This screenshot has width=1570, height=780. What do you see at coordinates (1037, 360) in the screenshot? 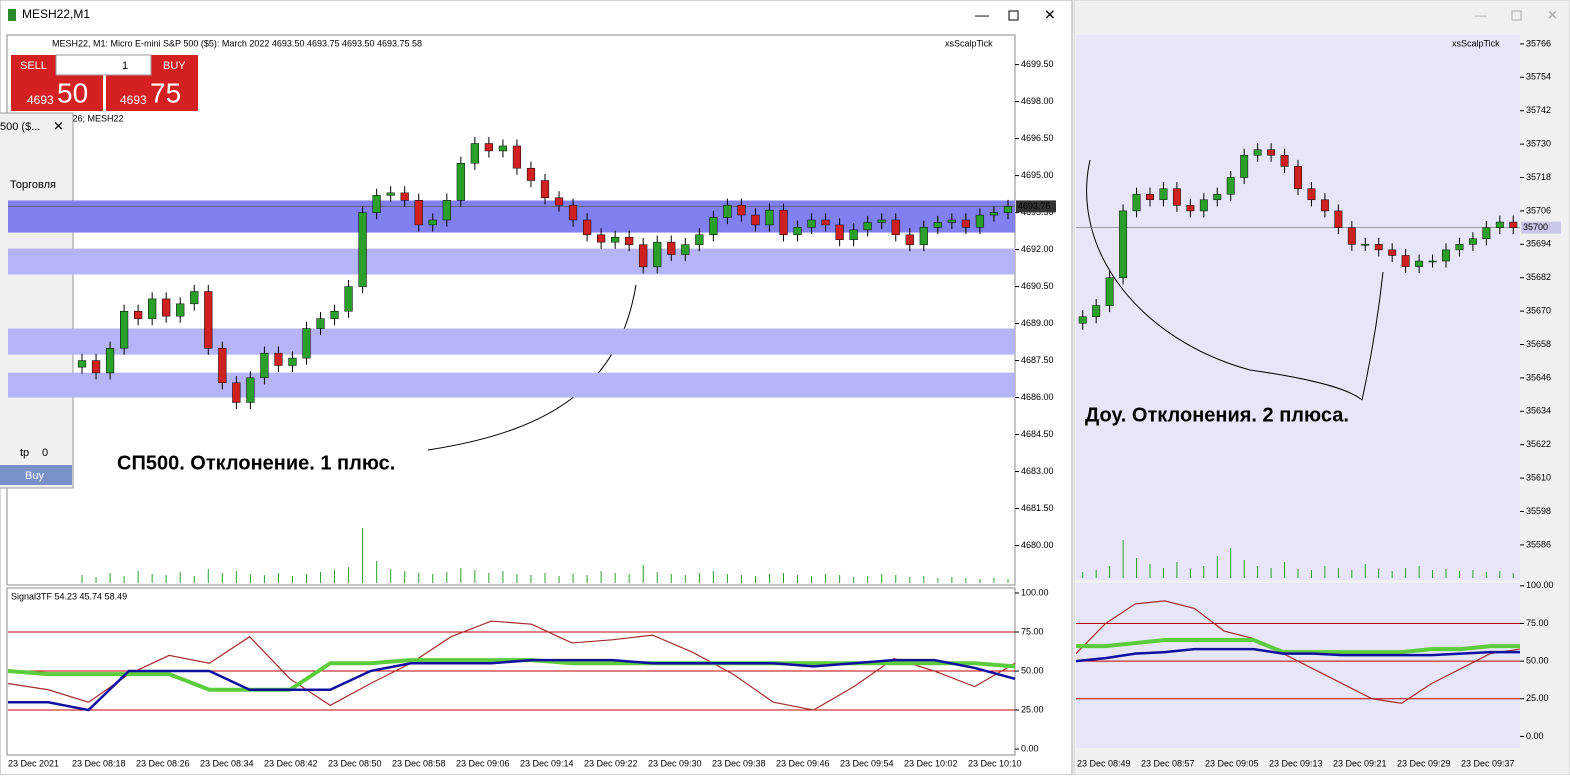
I see `y-tick-label: 4687.50` at bounding box center [1037, 360].